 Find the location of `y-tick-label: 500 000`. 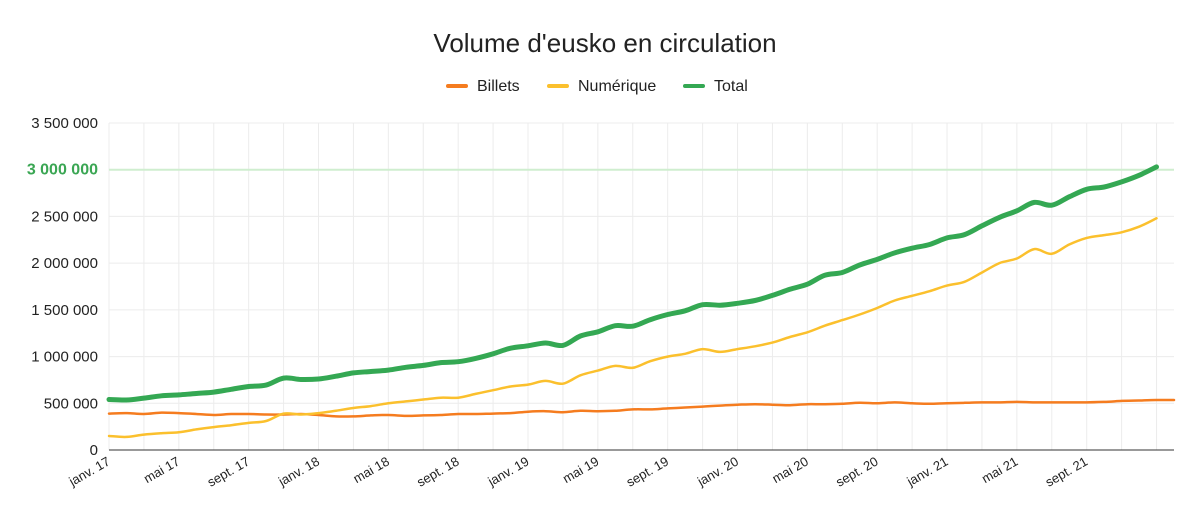

y-tick-label: 500 000 is located at coordinates (71, 403).